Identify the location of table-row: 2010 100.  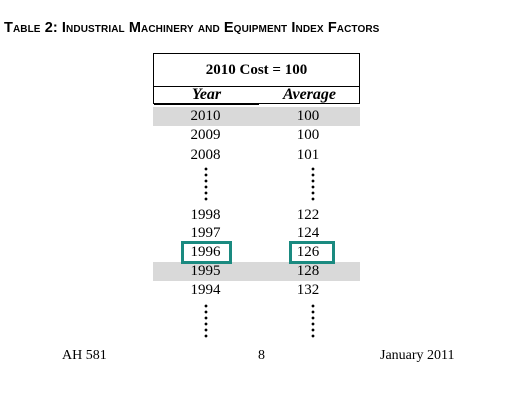
(256, 116).